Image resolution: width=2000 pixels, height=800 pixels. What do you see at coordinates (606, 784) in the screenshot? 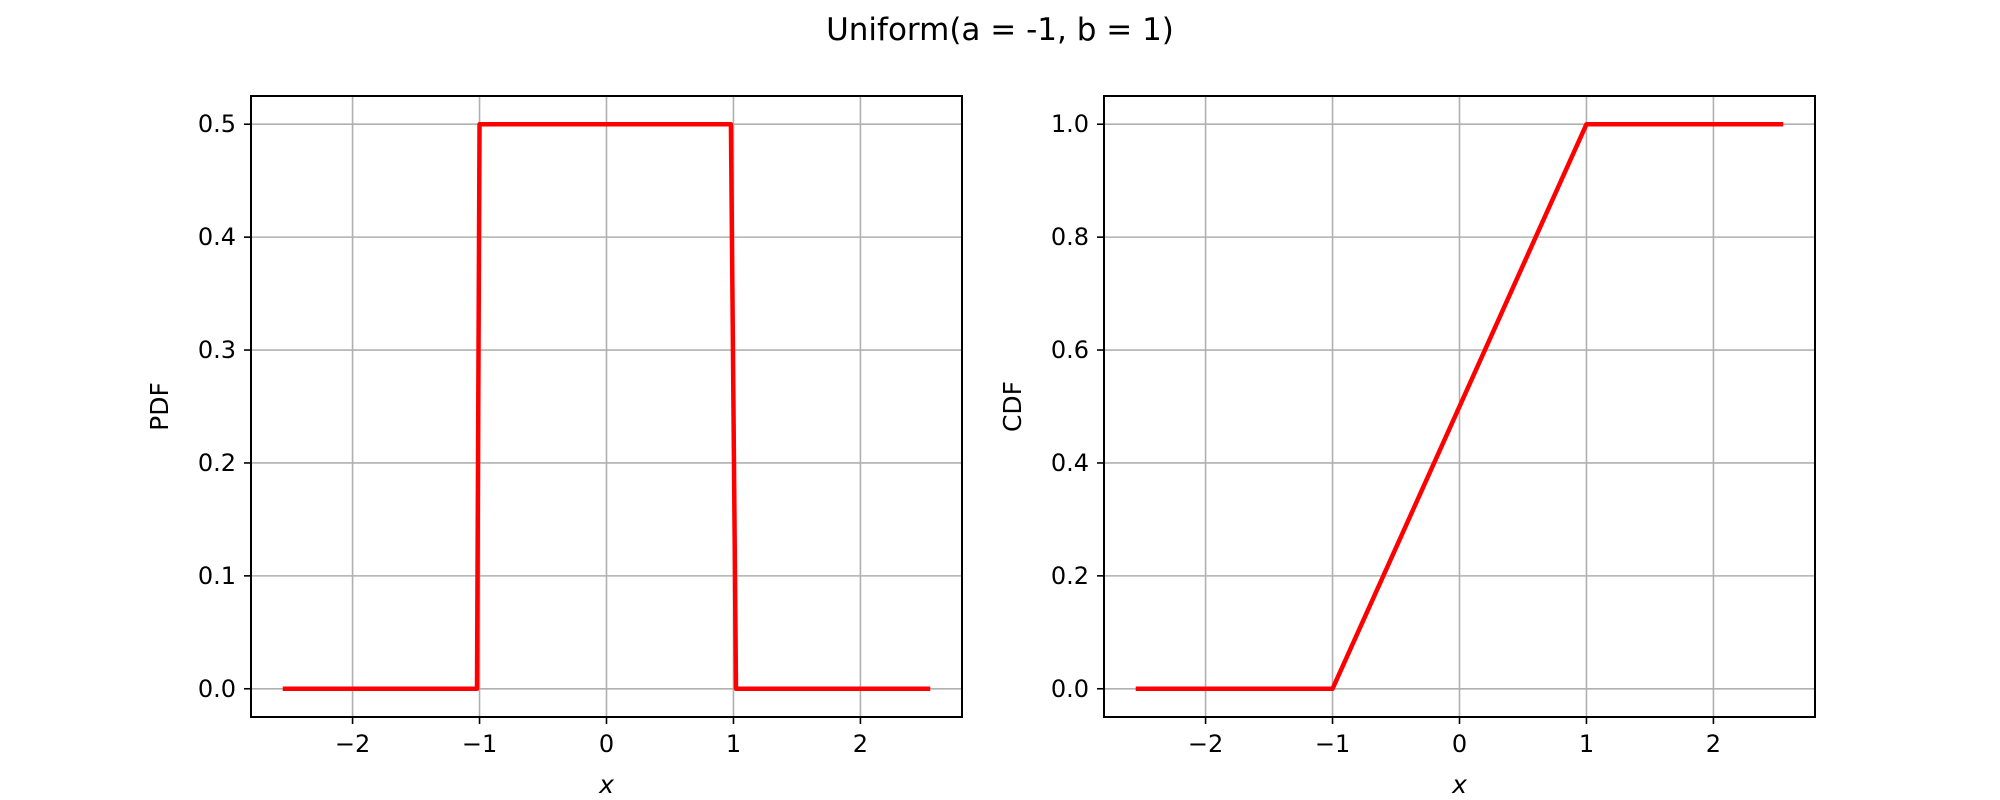
I see `pdf-x-axis-label: x` at bounding box center [606, 784].